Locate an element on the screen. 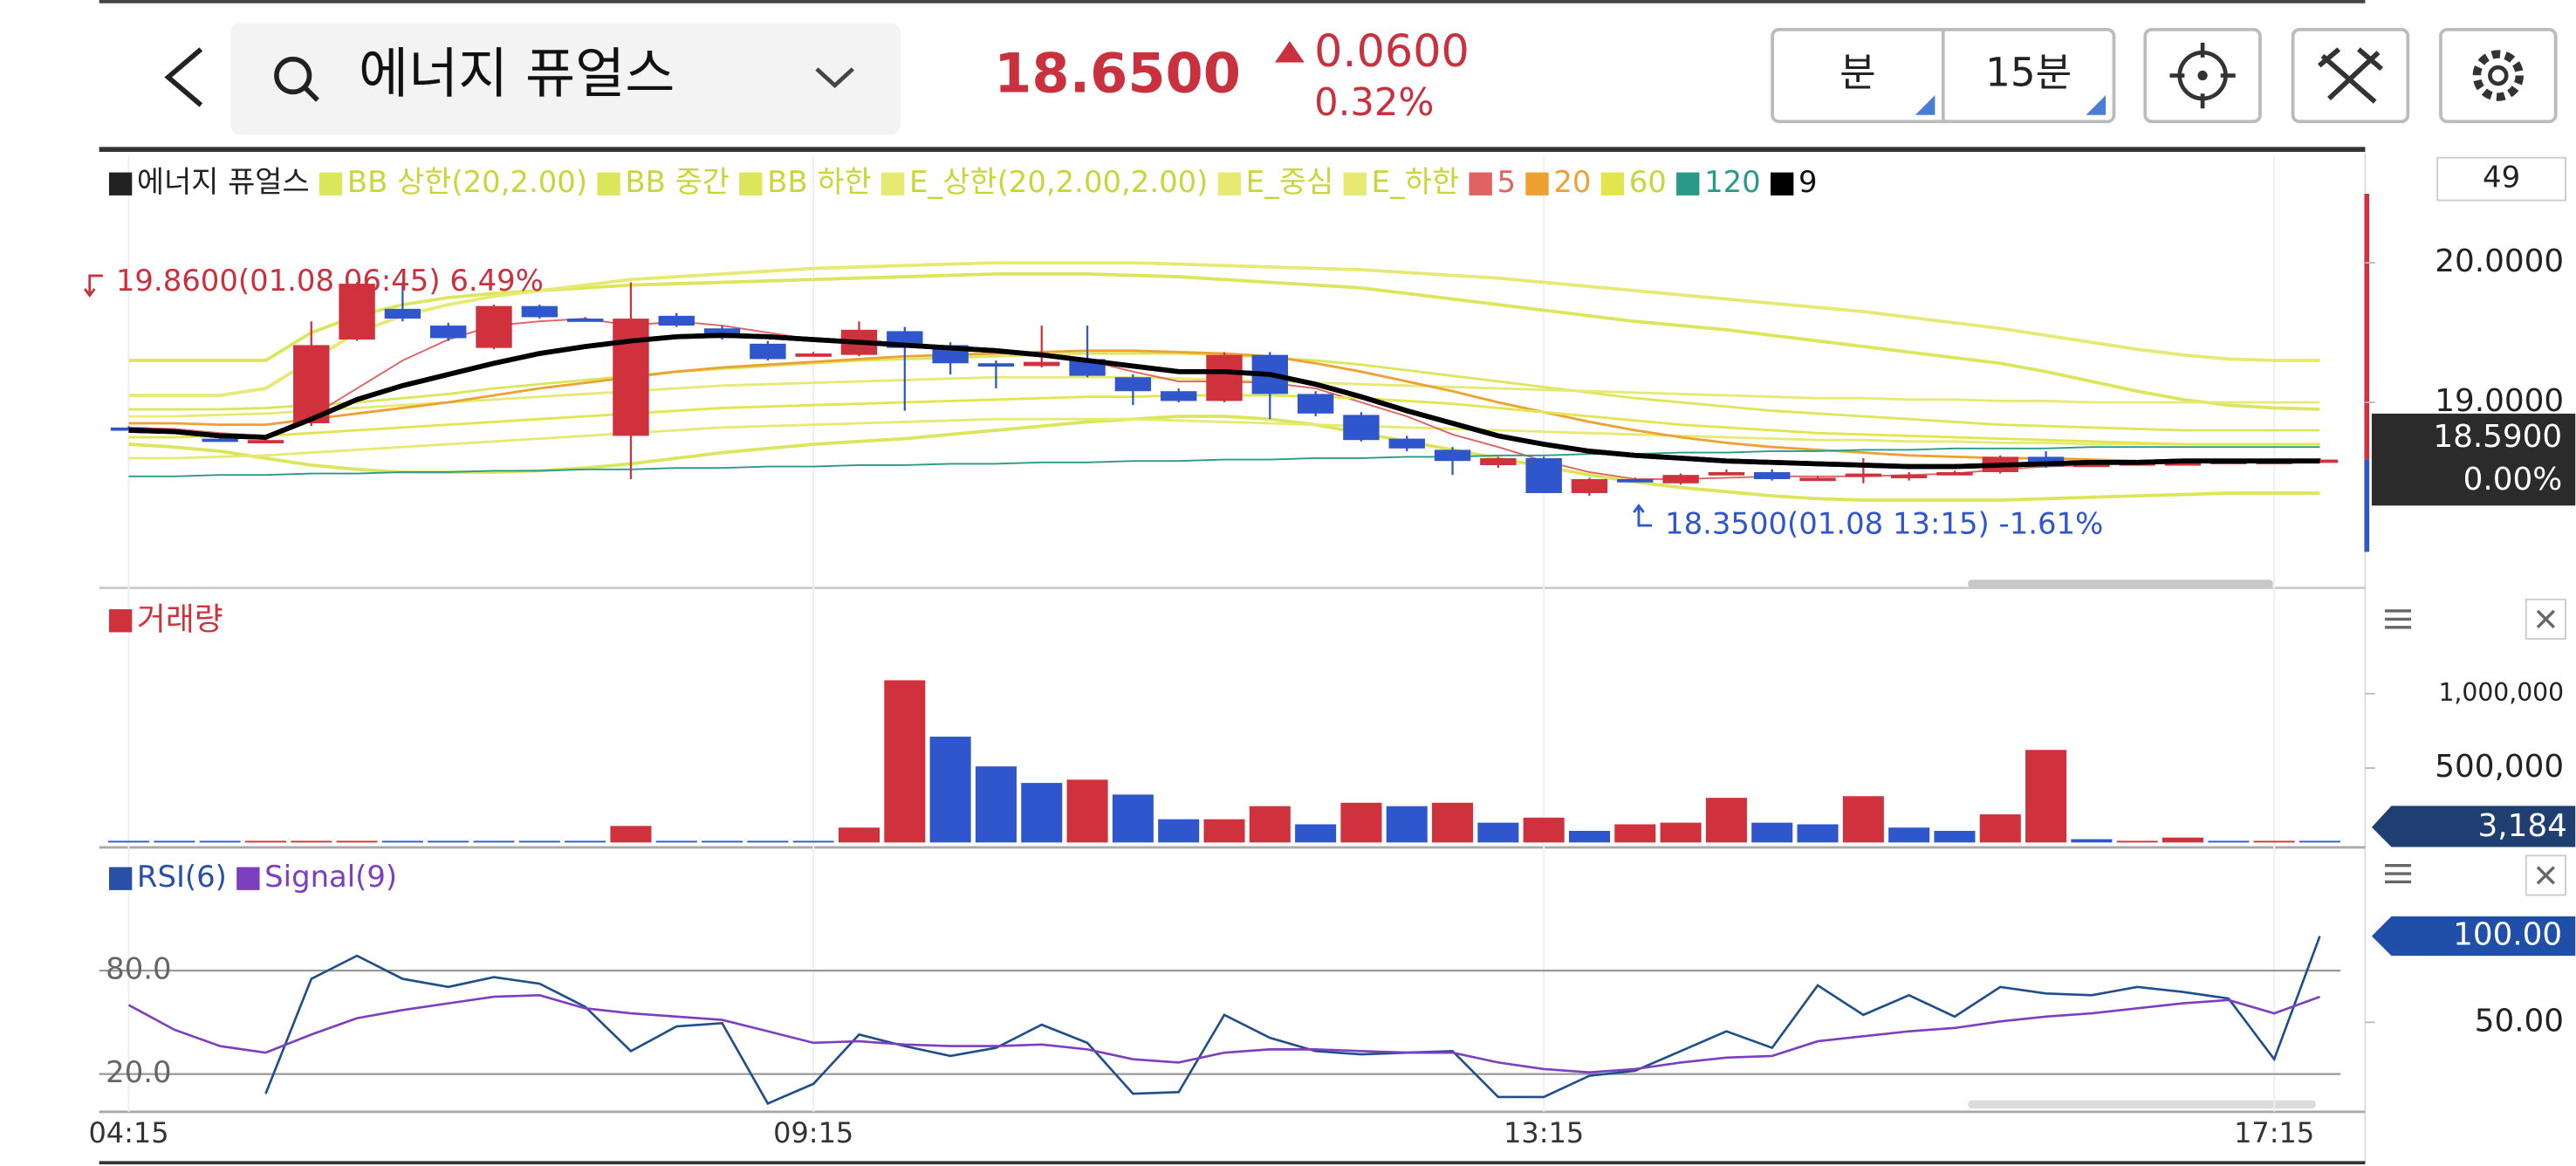  x-tick-label: 13:15 is located at coordinates (1544, 1133).